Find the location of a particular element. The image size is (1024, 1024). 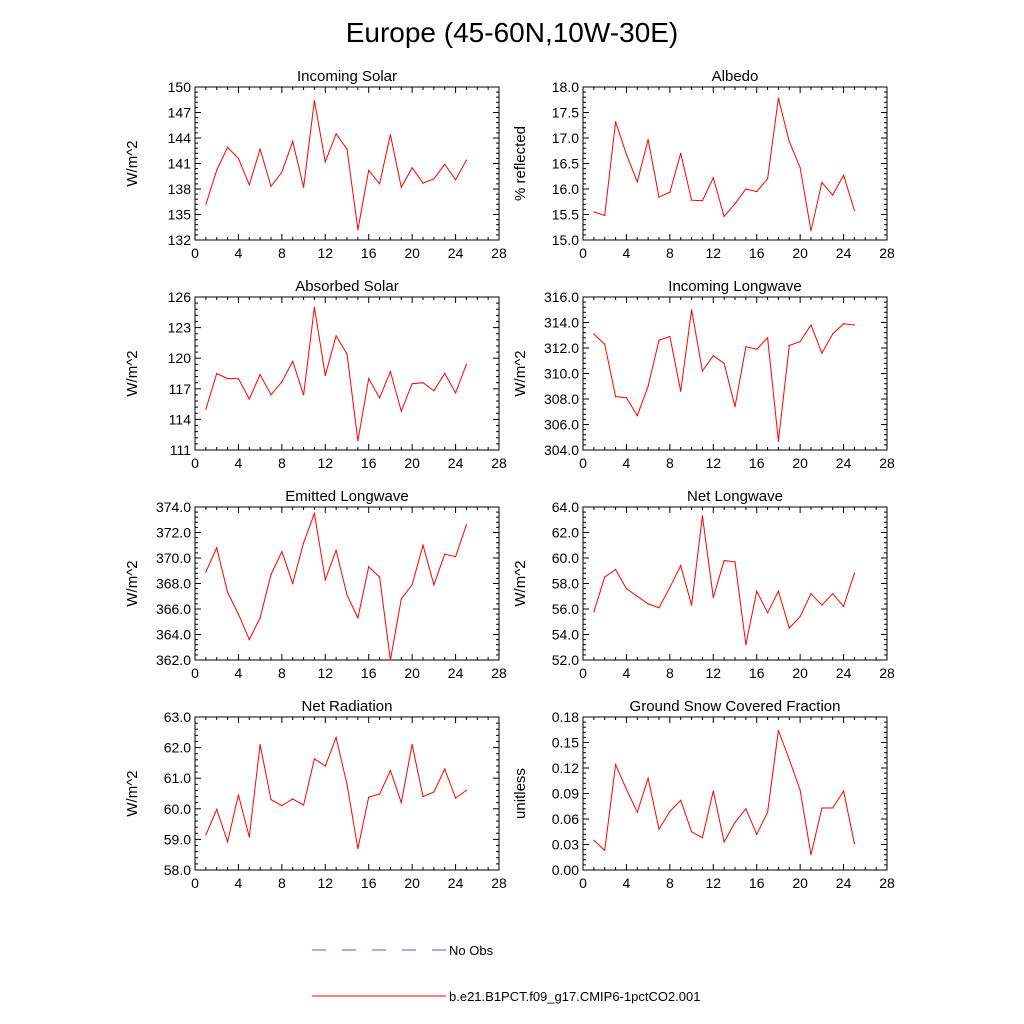

y-tick-label: 63.0 is located at coordinates (177, 717).